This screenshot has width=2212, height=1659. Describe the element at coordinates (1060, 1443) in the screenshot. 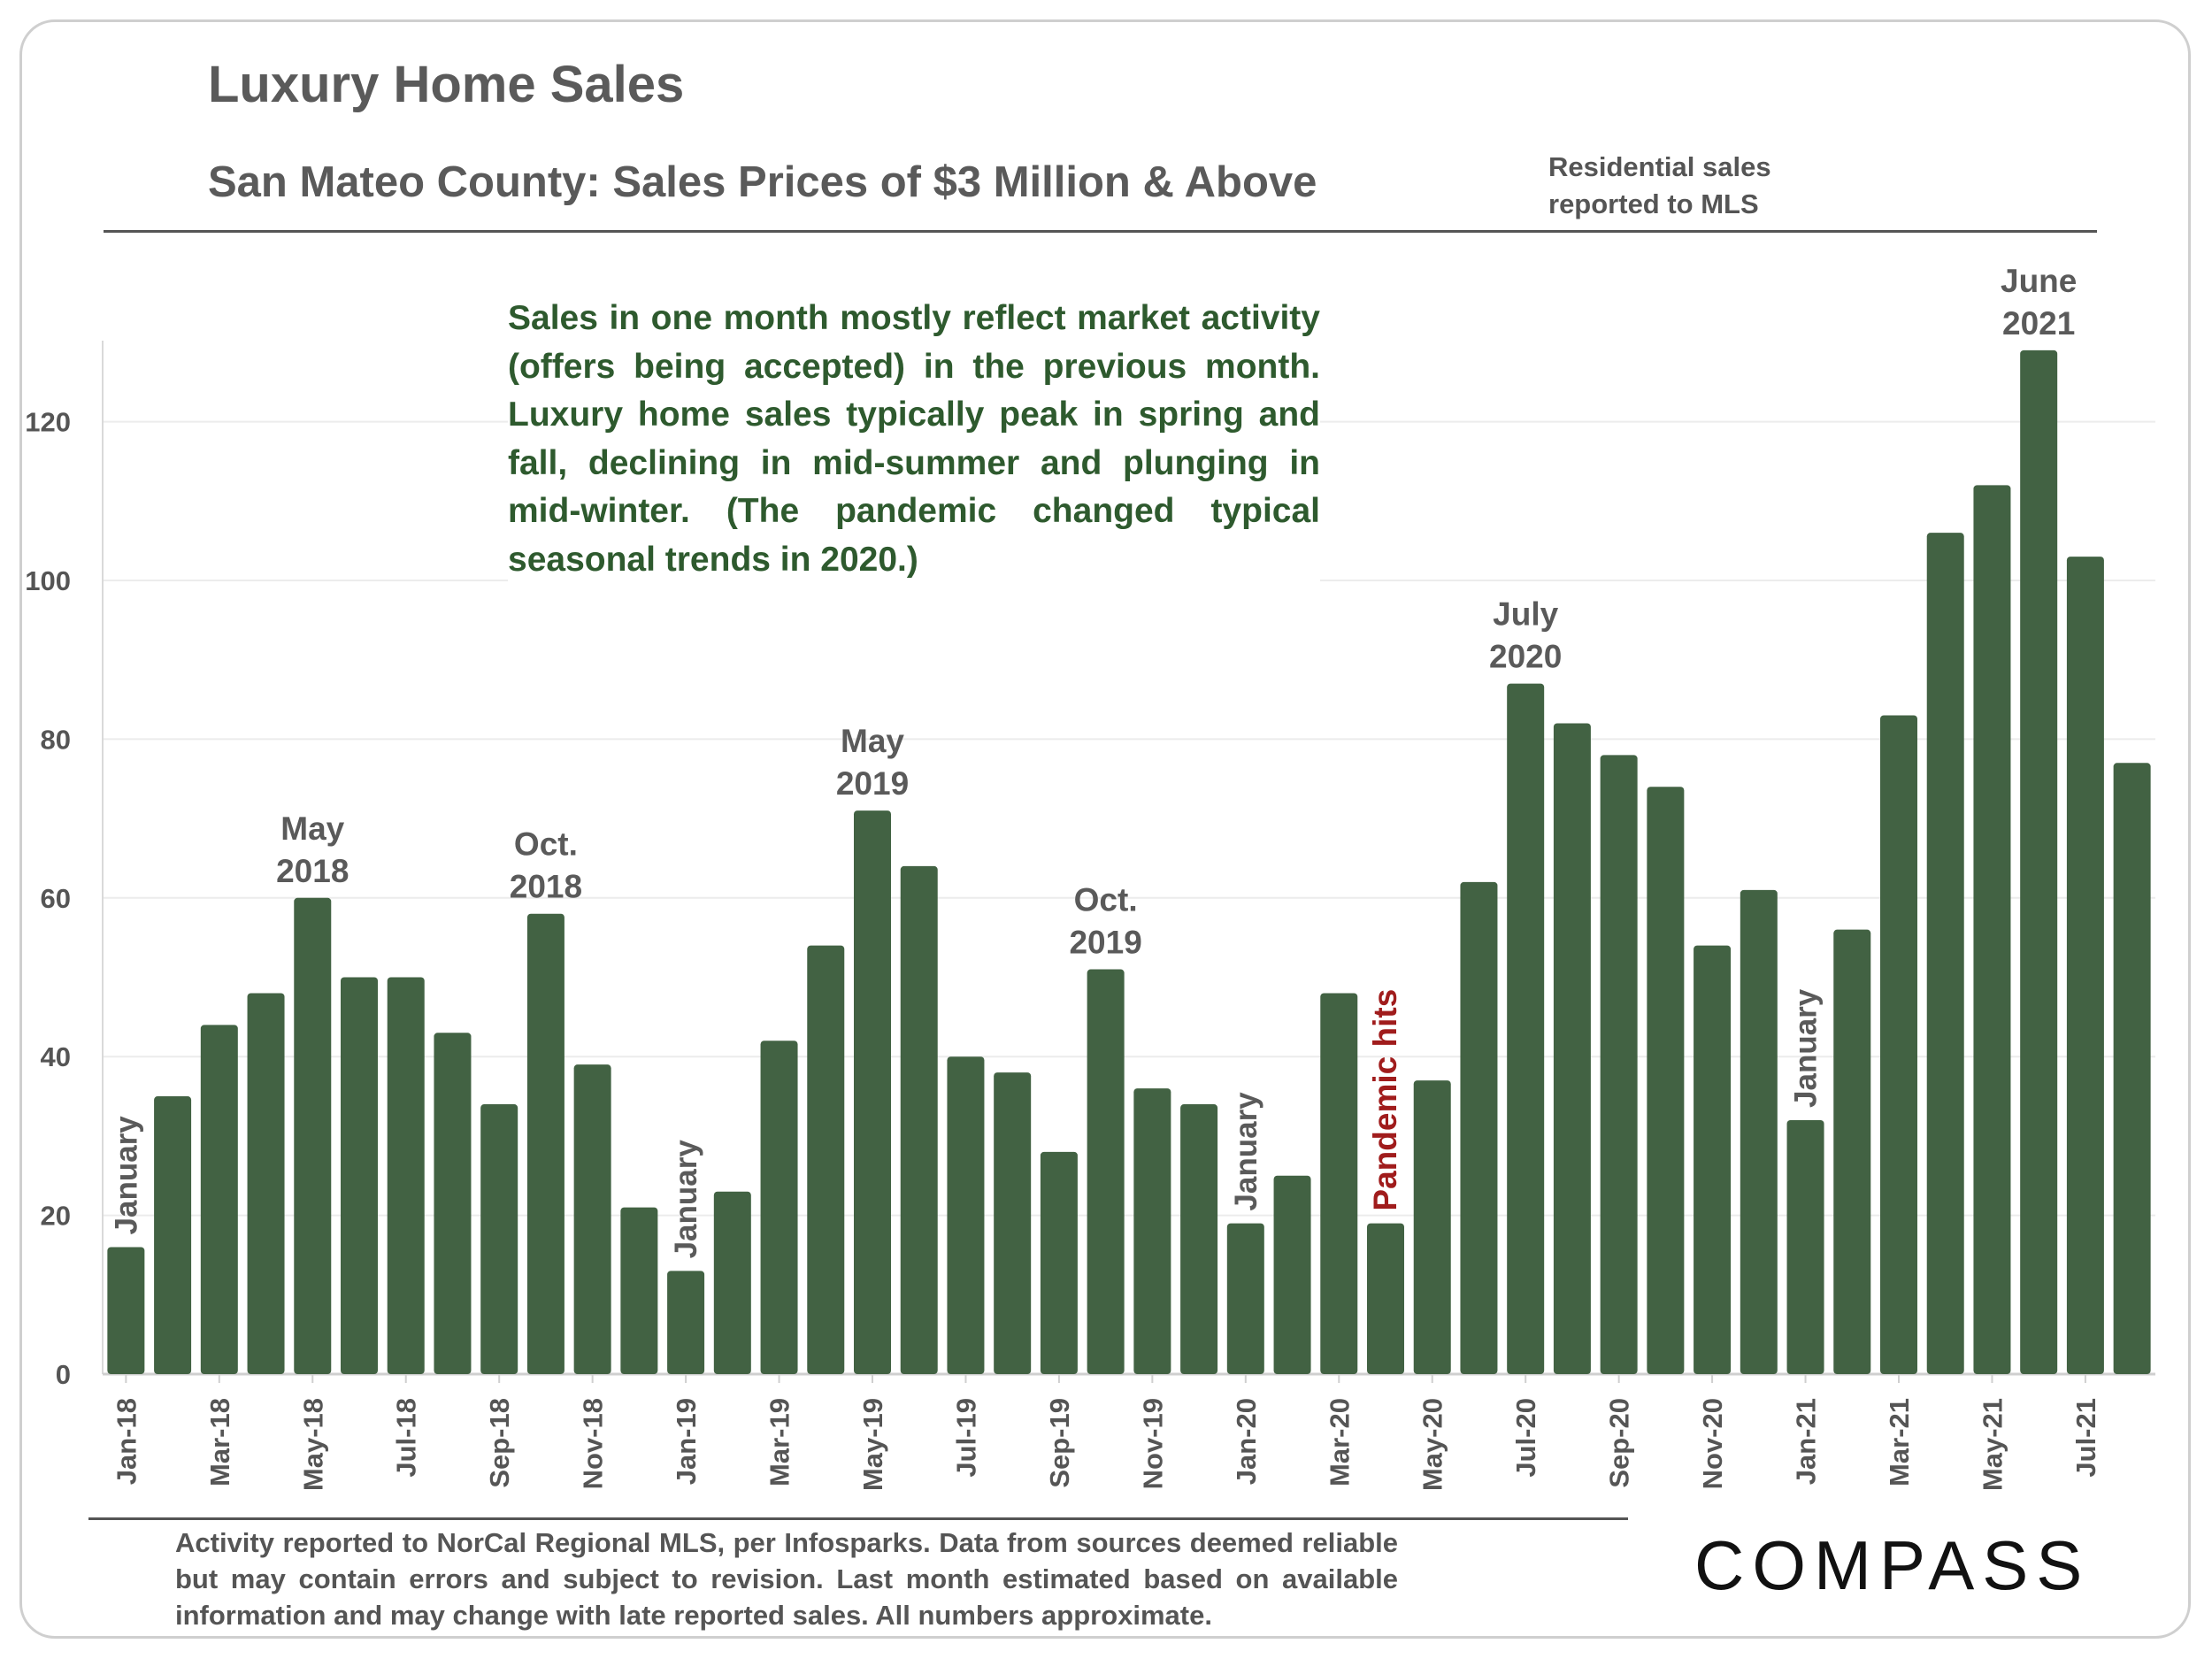

I see `x-tick-label: Sep-19` at that location.